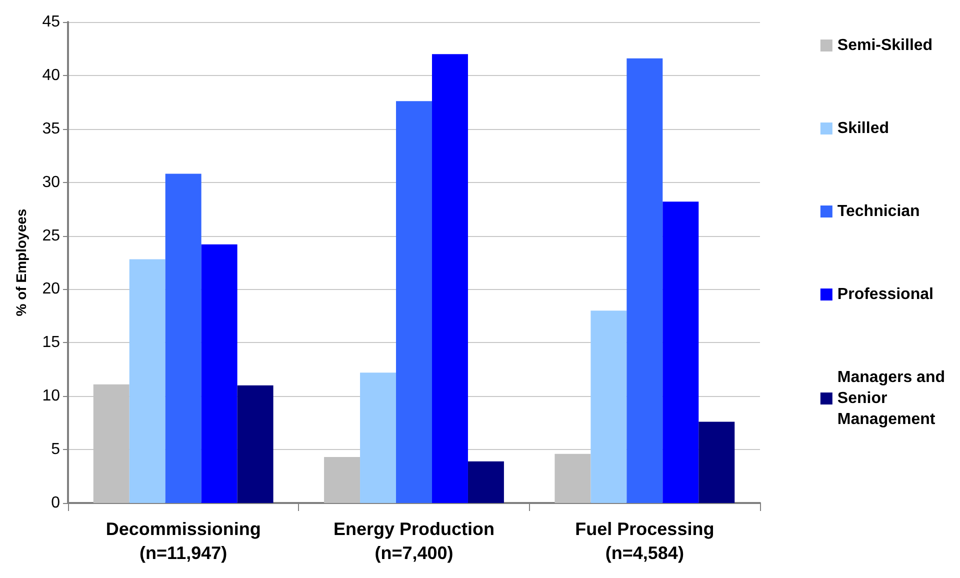 Image resolution: width=960 pixels, height=578 pixels. What do you see at coordinates (51, 182) in the screenshot?
I see `y-tick-label: 30` at bounding box center [51, 182].